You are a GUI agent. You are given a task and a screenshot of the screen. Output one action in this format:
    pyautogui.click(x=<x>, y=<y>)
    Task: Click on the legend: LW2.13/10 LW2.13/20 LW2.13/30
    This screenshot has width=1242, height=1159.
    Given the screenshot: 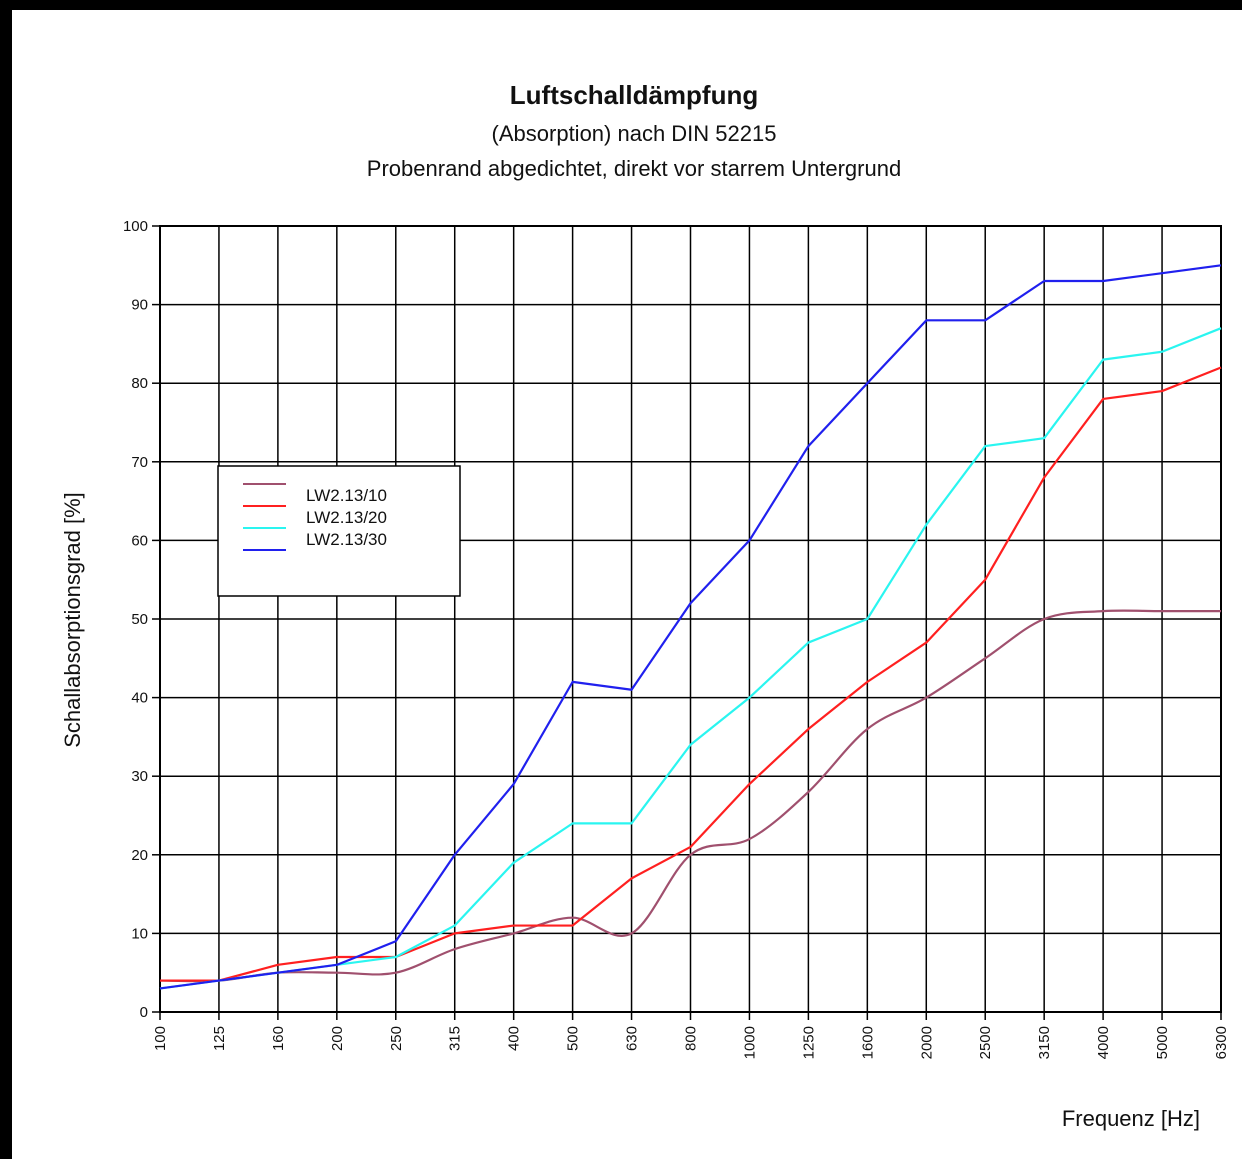 What is the action you would take?
    pyautogui.click(x=339, y=531)
    